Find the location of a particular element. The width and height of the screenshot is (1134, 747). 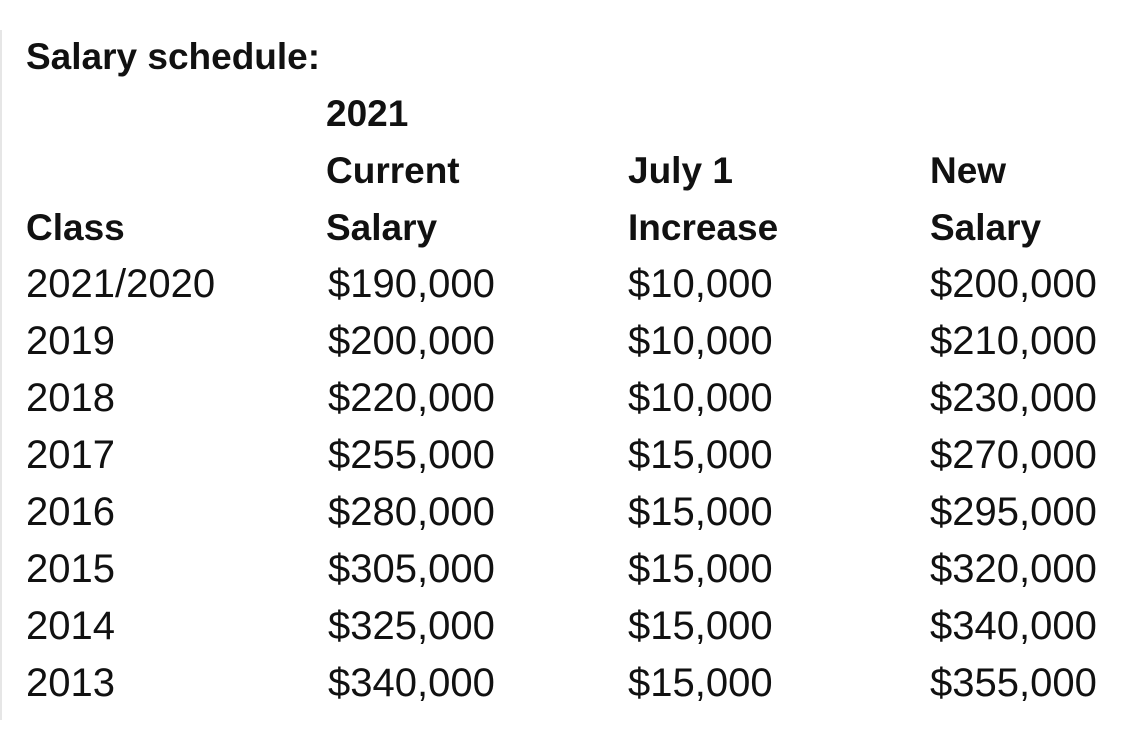

table-row: 2016 $280,000 $15,000 $295,000 is located at coordinates (567, 512).